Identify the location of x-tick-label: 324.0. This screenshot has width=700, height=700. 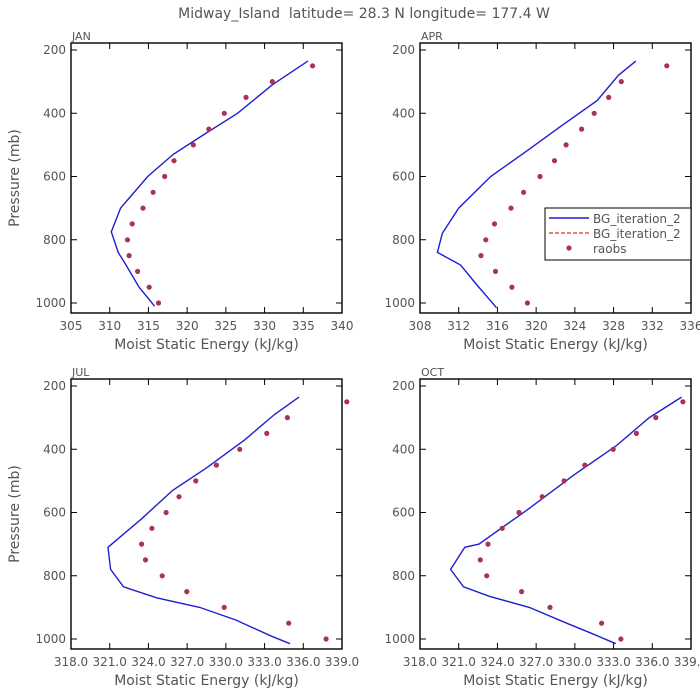
(497, 662).